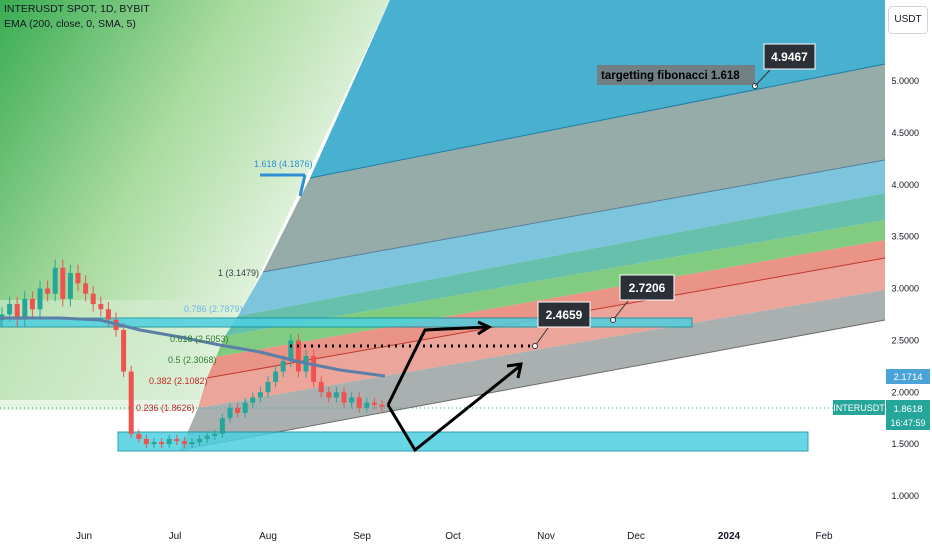  Describe the element at coordinates (564, 315) in the screenshot. I see `callout-text-2: 2.4659` at that location.